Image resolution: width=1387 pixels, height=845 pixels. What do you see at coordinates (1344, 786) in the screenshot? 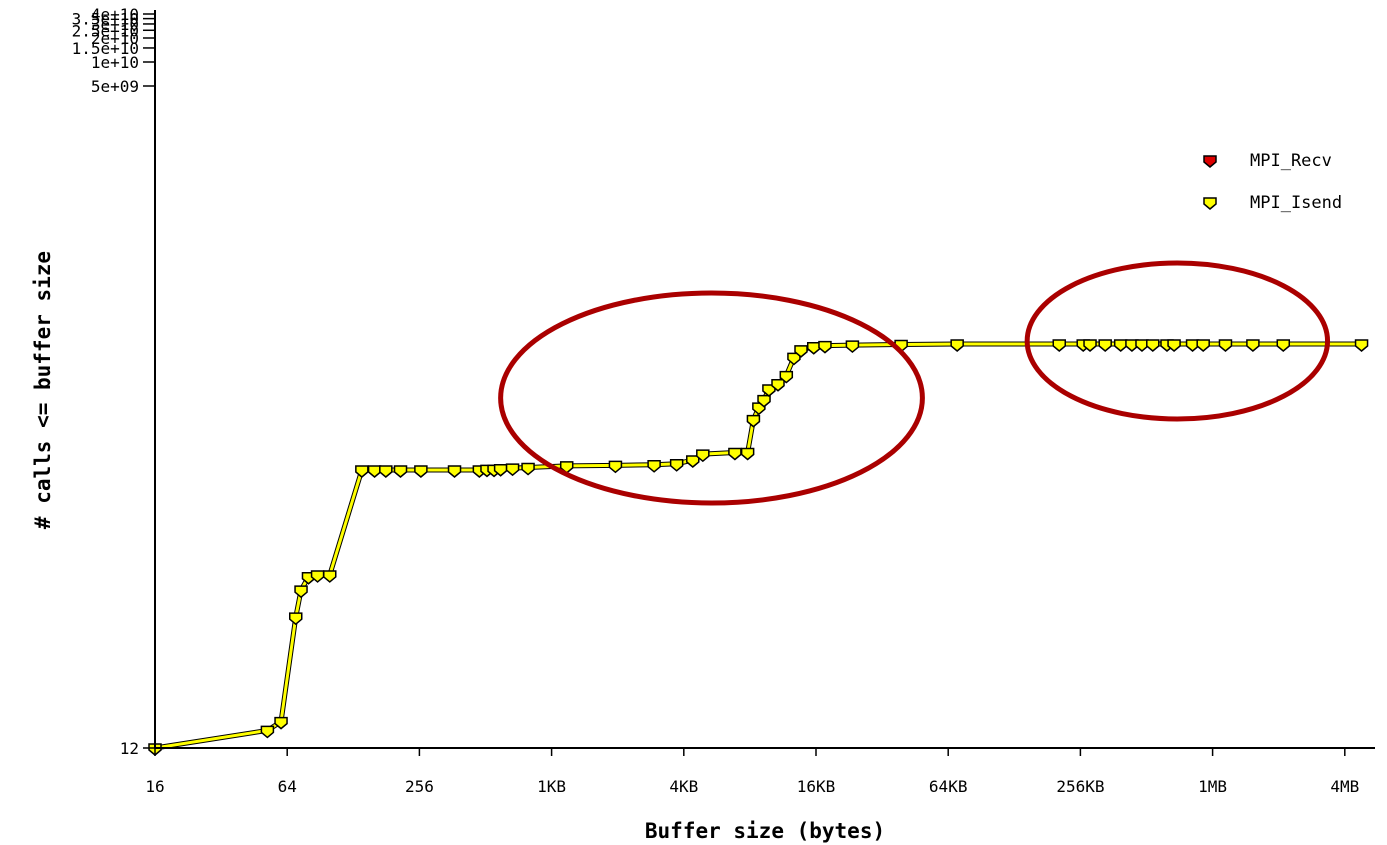
I see `x-tick-label: 4MB` at bounding box center [1344, 786].